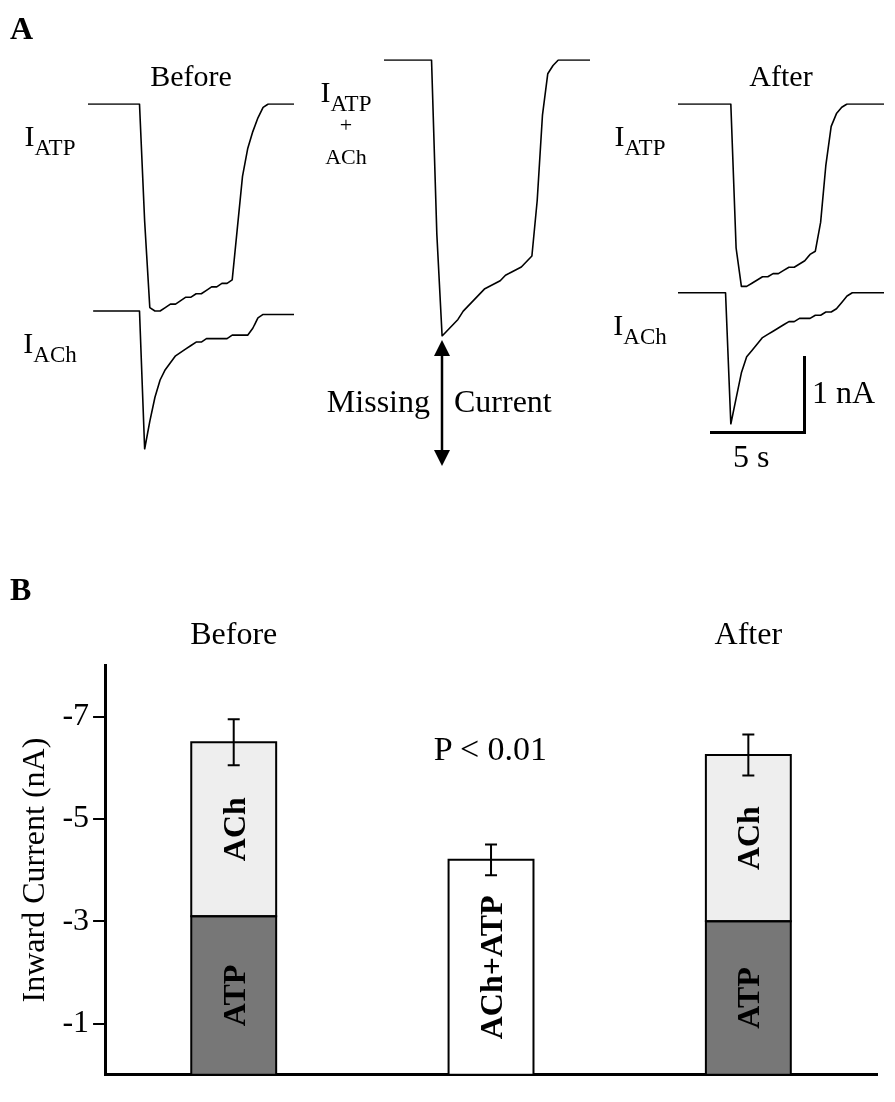  I want to click on y-tick-label: -3, so click(76, 918).